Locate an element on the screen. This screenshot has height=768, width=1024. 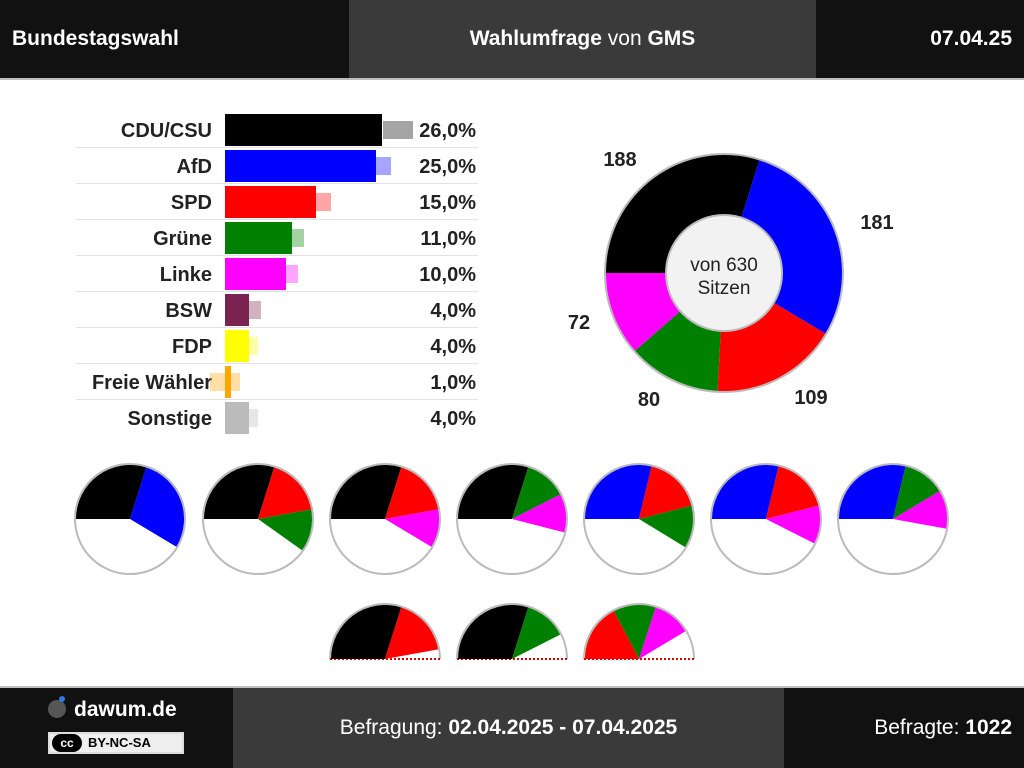
bar-row: Linke 10,0% is located at coordinates (277, 274).